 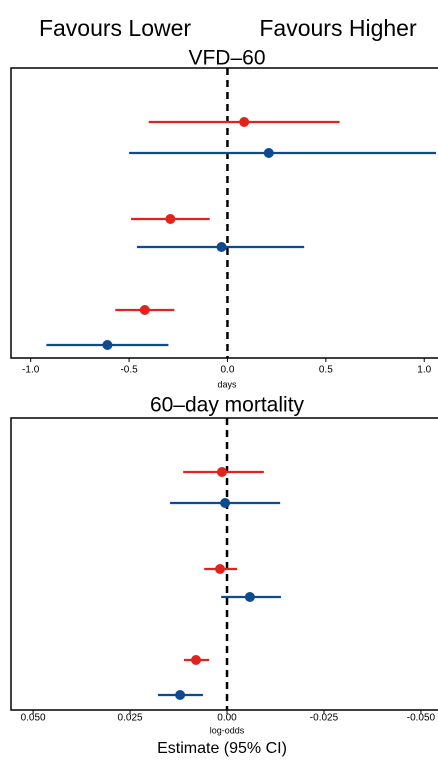 I want to click on x-tick-label: -1.0, so click(x=31, y=370).